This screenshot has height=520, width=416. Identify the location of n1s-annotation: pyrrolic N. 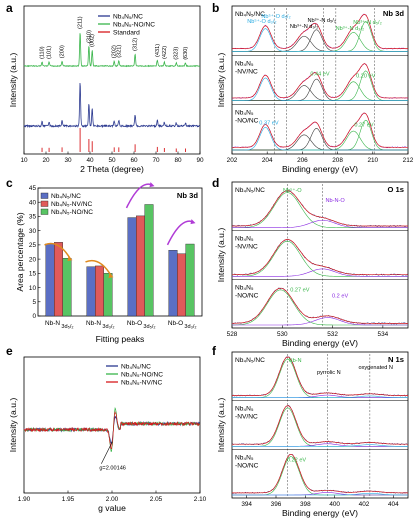
(329, 373).